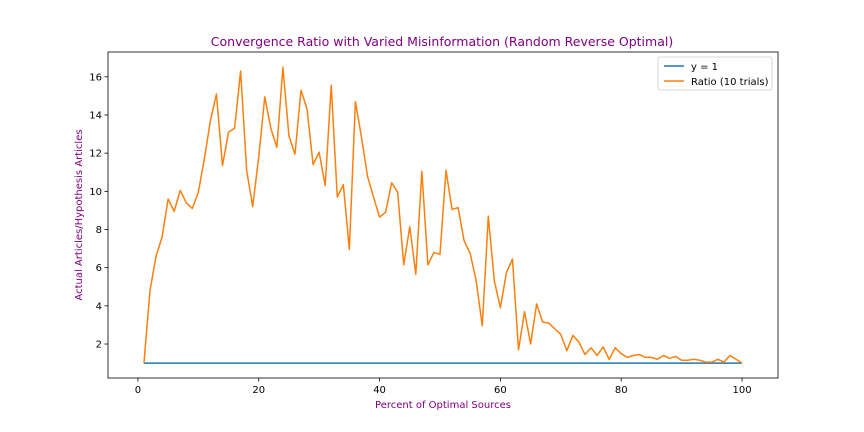 The height and width of the screenshot is (432, 864). Describe the element at coordinates (443, 405) in the screenshot. I see `x-axis-label: Percent of Optimal Sources` at that location.